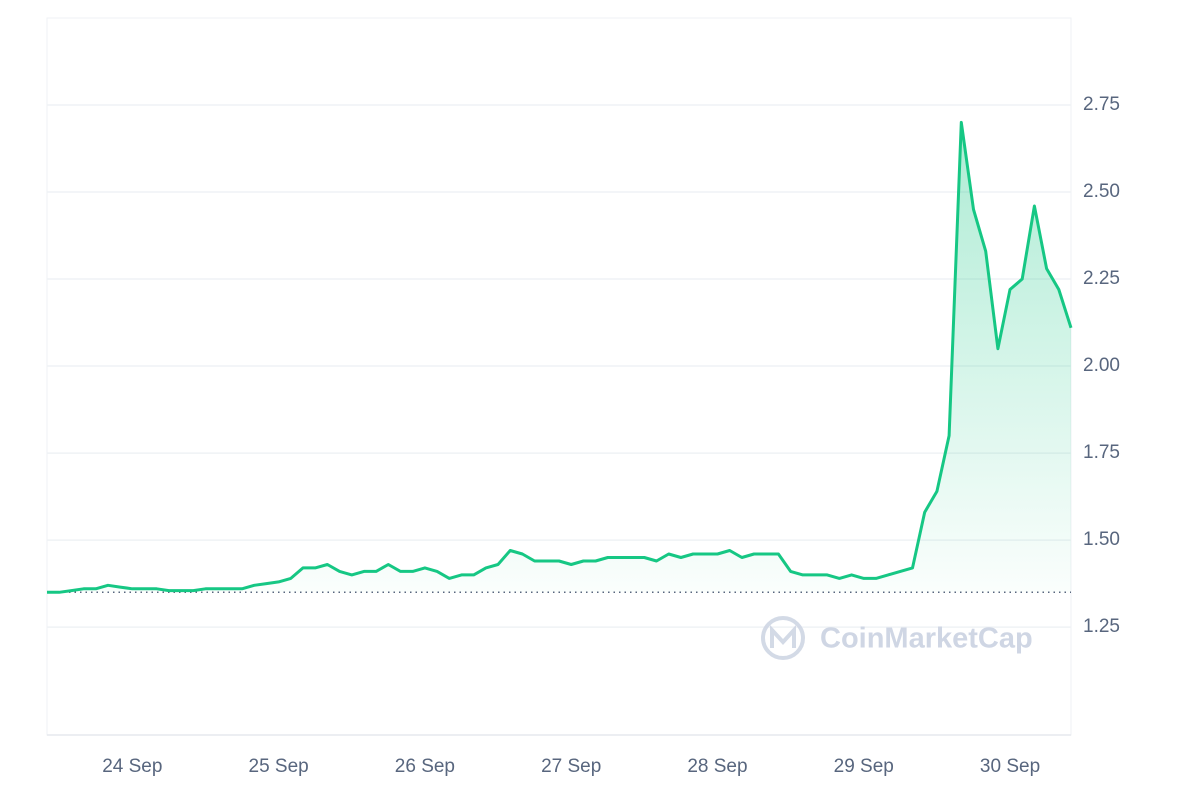 This screenshot has height=800, width=1200. Describe the element at coordinates (1101, 452) in the screenshot. I see `y-tick-label: 1.75` at that location.